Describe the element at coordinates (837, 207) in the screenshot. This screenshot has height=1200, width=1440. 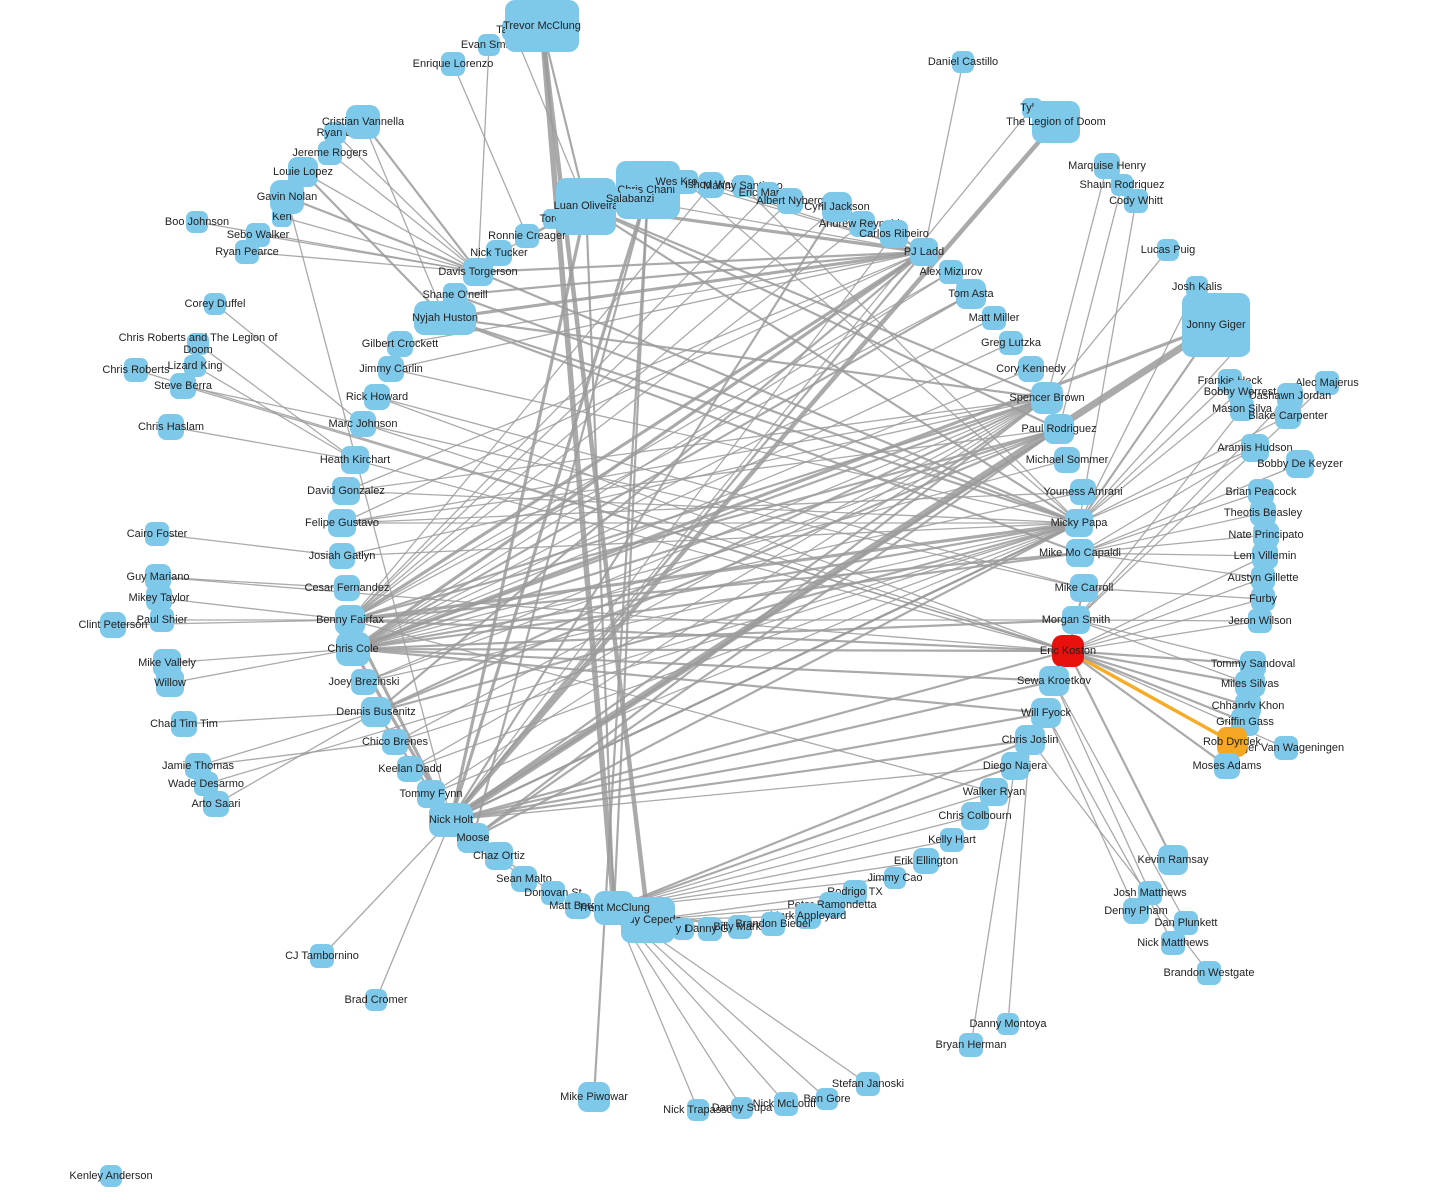
I see `graph-node-cyril` at that location.